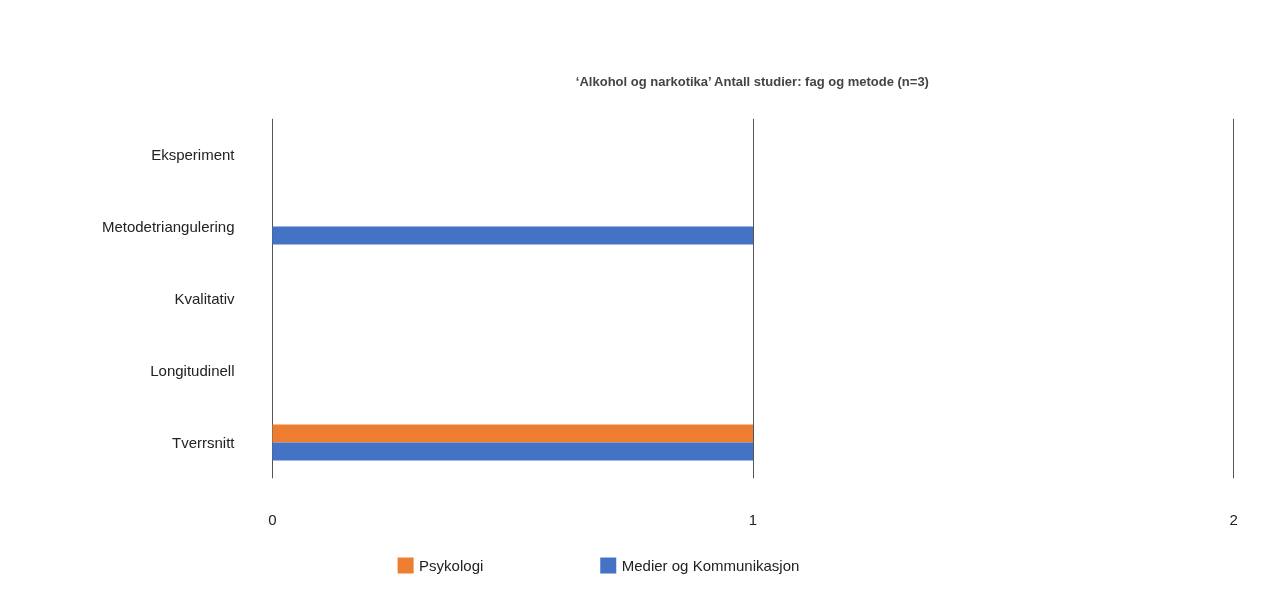  Describe the element at coordinates (168, 226) in the screenshot. I see `y-tick-label: Metodetriangulering` at that location.